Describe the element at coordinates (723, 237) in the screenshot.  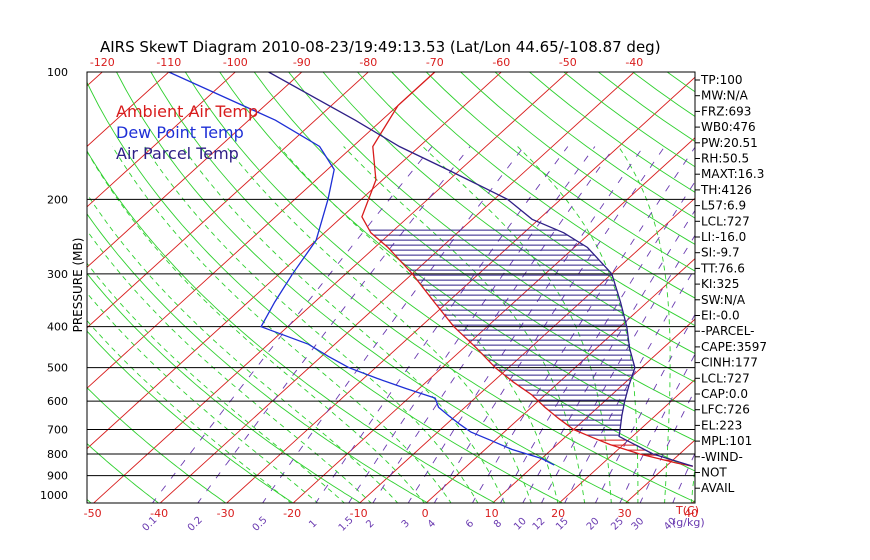
I see `stat-label: LI:-16.0` at that location.